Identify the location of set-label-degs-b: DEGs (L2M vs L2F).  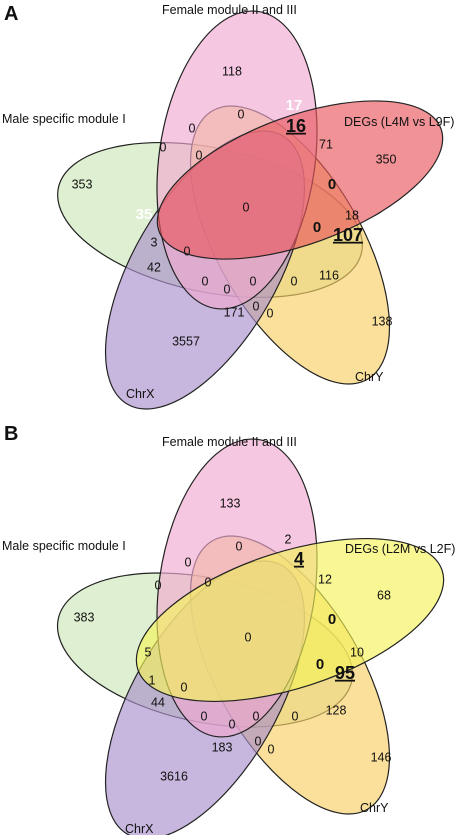
(400, 549).